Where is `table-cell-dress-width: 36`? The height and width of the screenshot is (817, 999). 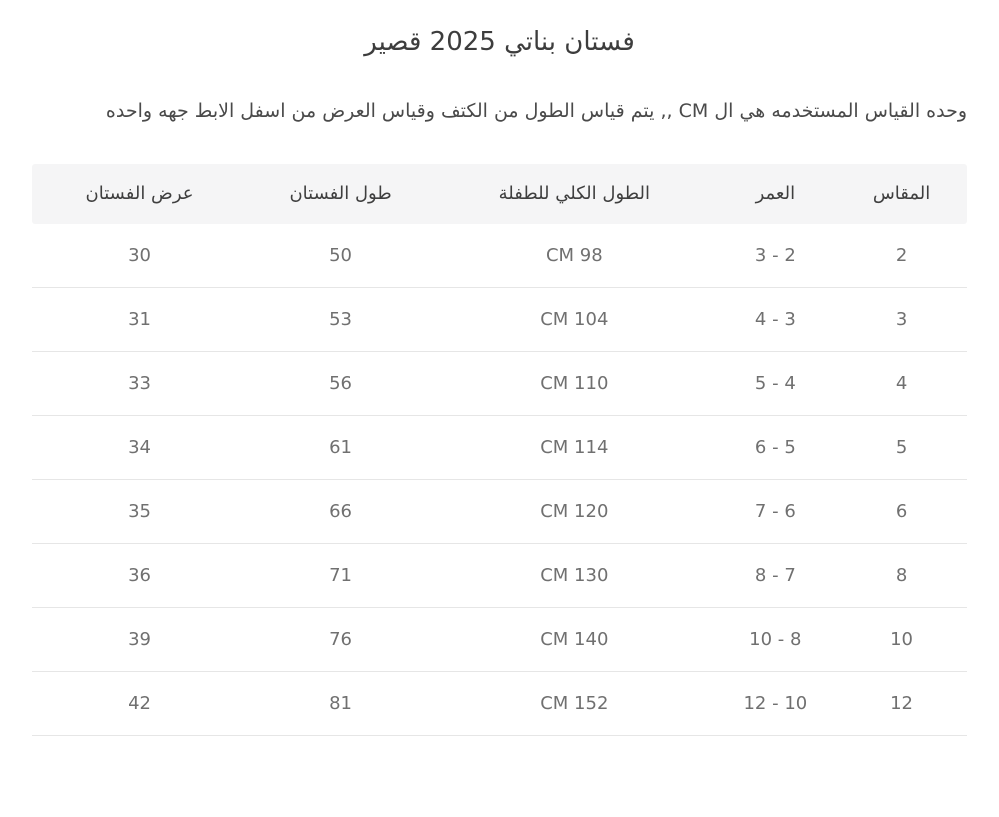 table-cell-dress-width: 36 is located at coordinates (140, 576).